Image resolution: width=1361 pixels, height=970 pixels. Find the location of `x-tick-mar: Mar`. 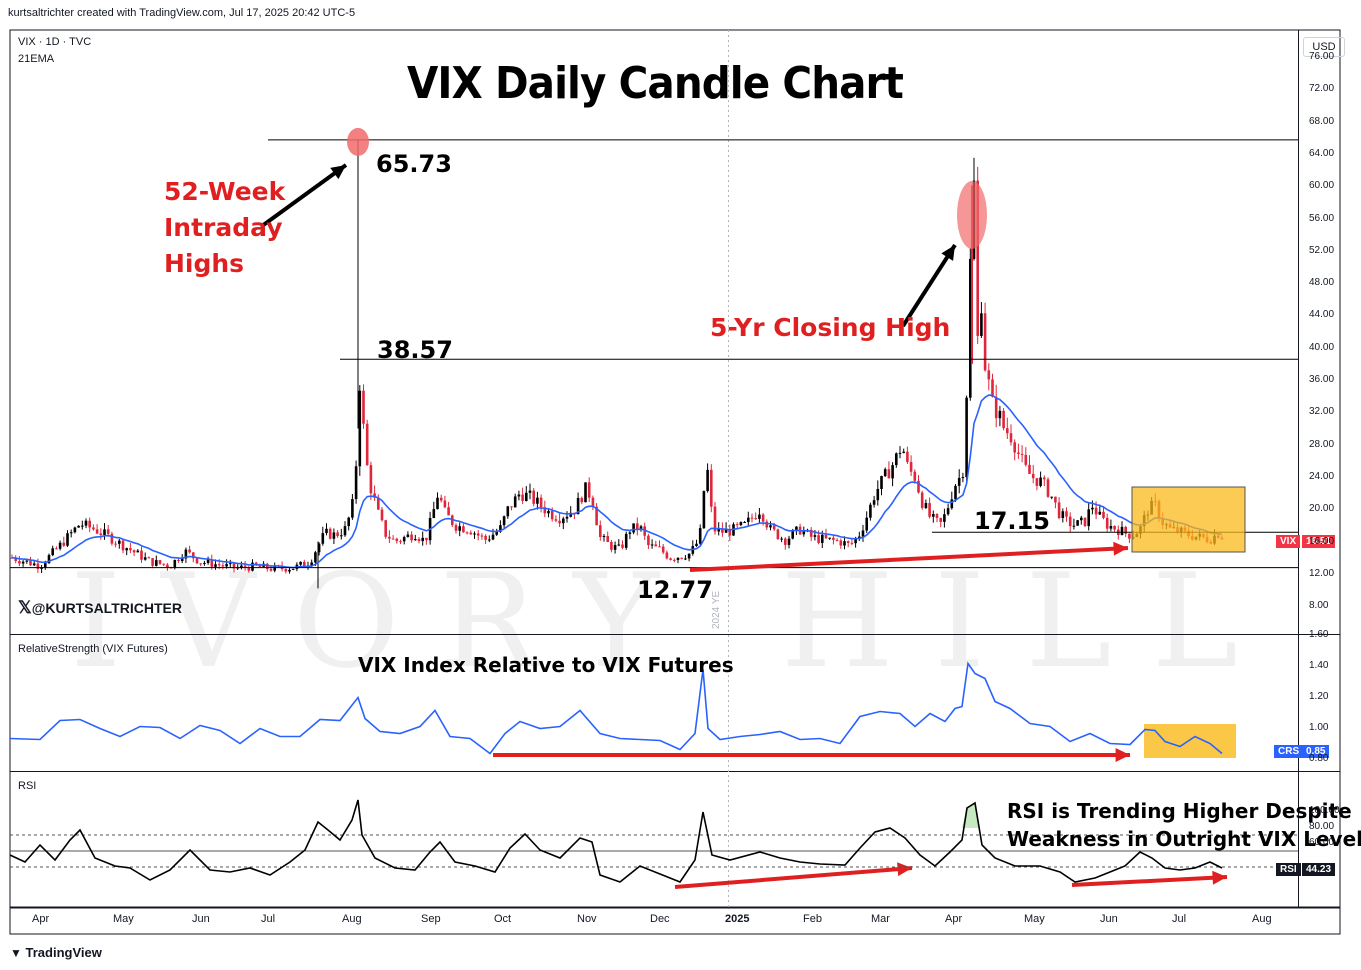

x-tick-mar: Mar is located at coordinates (880, 919).